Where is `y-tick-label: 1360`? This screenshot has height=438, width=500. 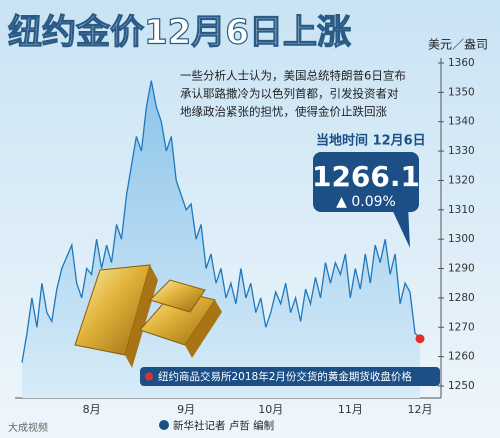 y-tick-label: 1360 is located at coordinates (461, 63).